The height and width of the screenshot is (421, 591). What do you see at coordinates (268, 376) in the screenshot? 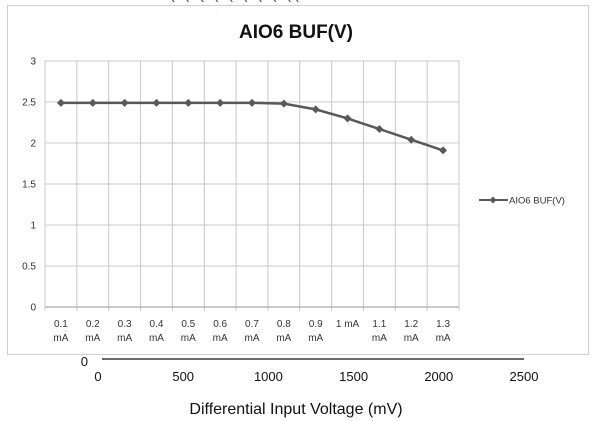
I see `lower-x-tick-label: 1000` at bounding box center [268, 376].